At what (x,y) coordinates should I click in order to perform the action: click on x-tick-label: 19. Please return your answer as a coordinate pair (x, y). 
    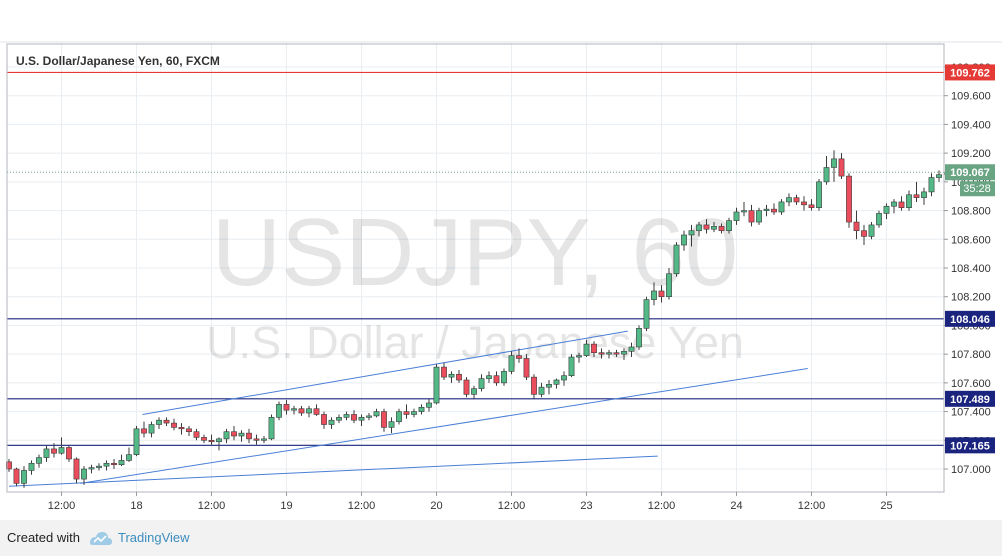
    Looking at the image, I should click on (286, 506).